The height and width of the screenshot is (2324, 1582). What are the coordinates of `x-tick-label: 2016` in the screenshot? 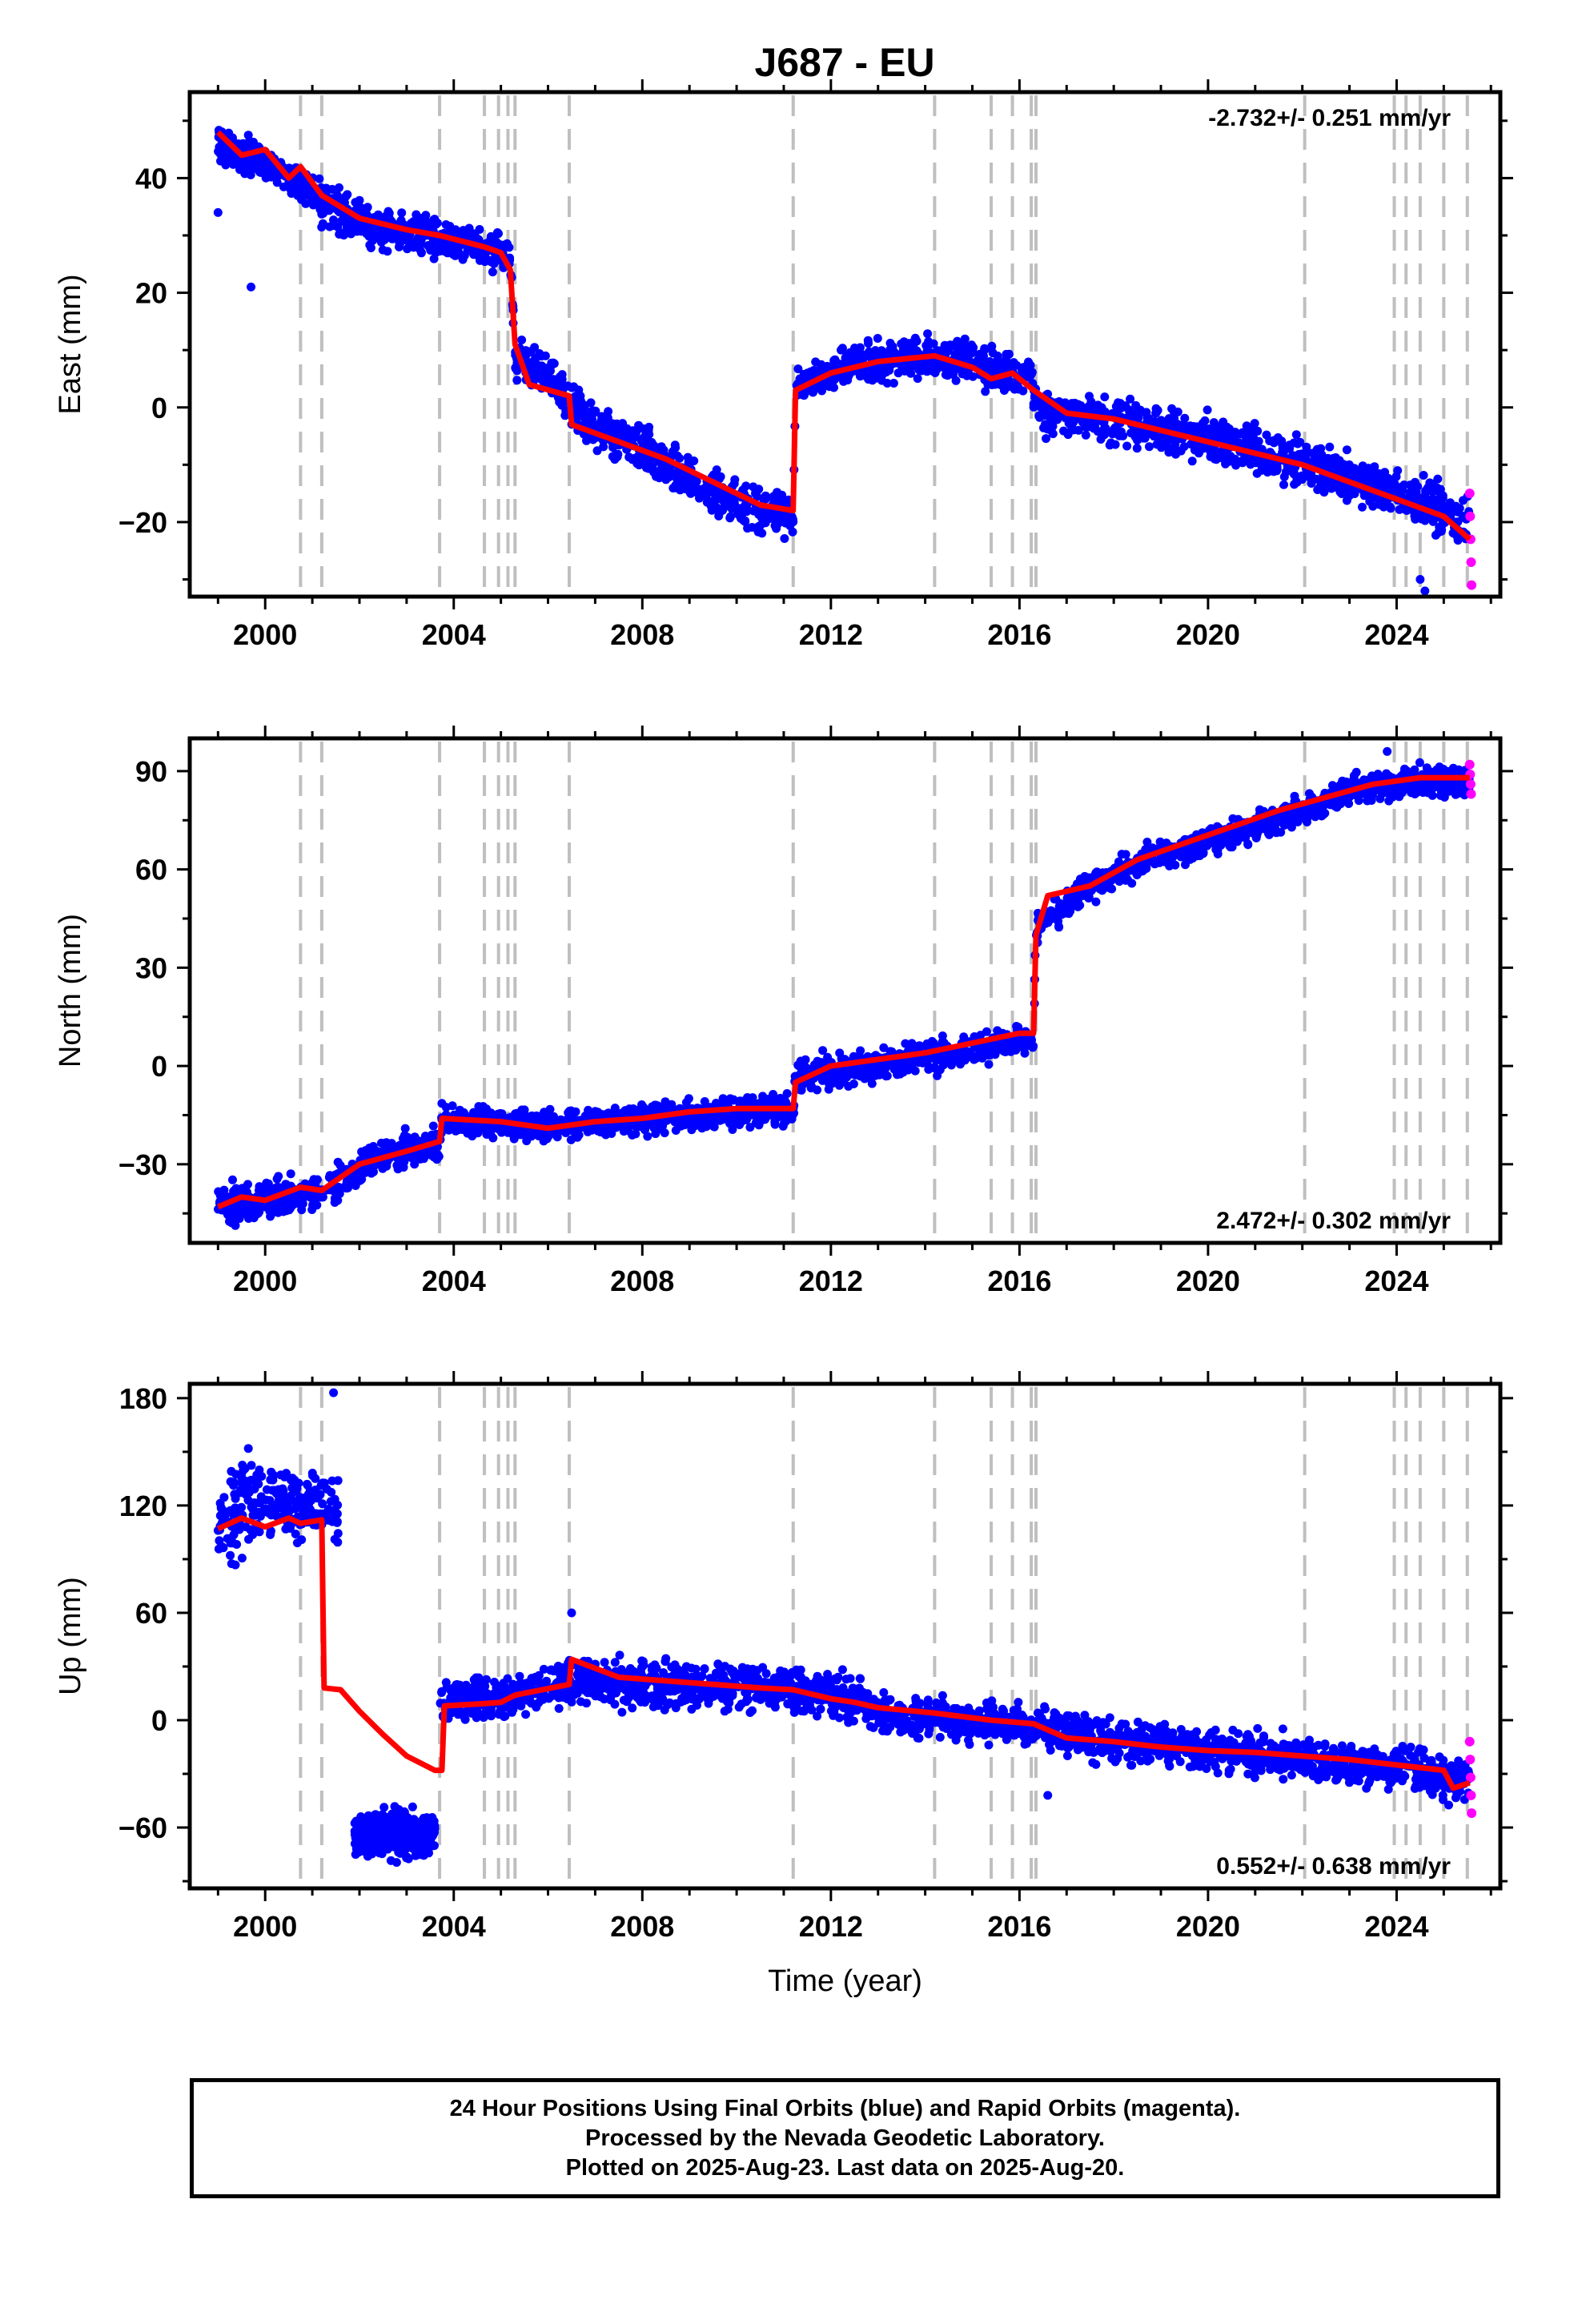 It's located at (1019, 634).